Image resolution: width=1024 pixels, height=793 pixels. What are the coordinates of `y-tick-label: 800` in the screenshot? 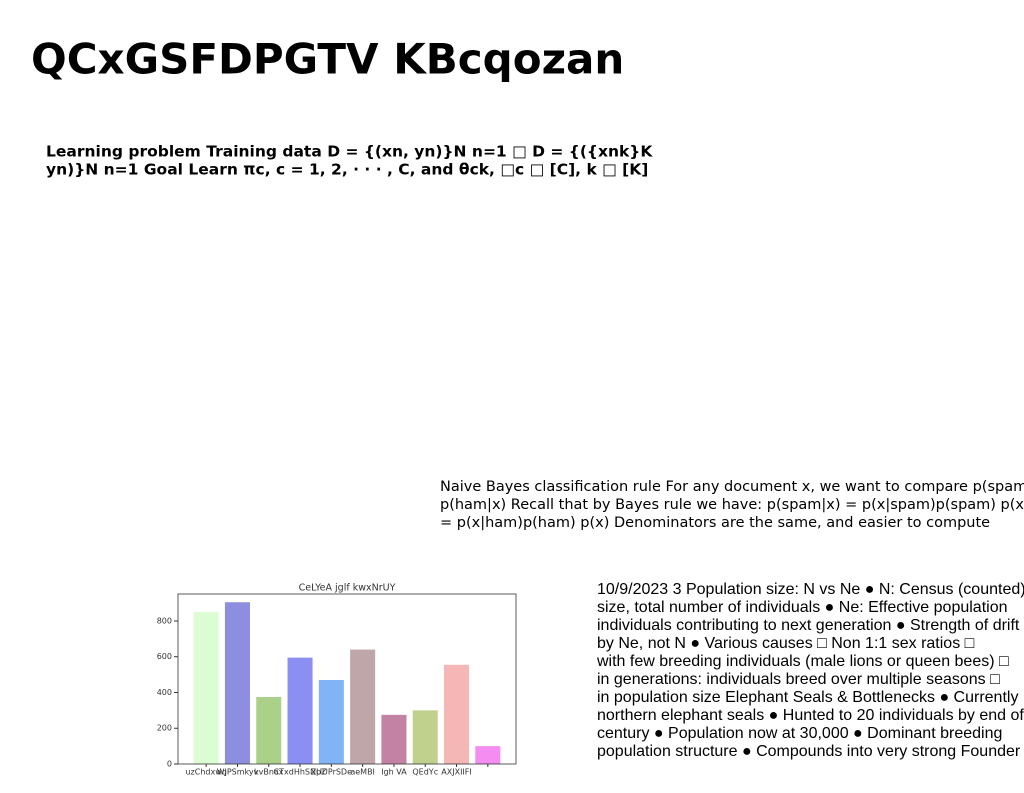 It's located at (164, 620).